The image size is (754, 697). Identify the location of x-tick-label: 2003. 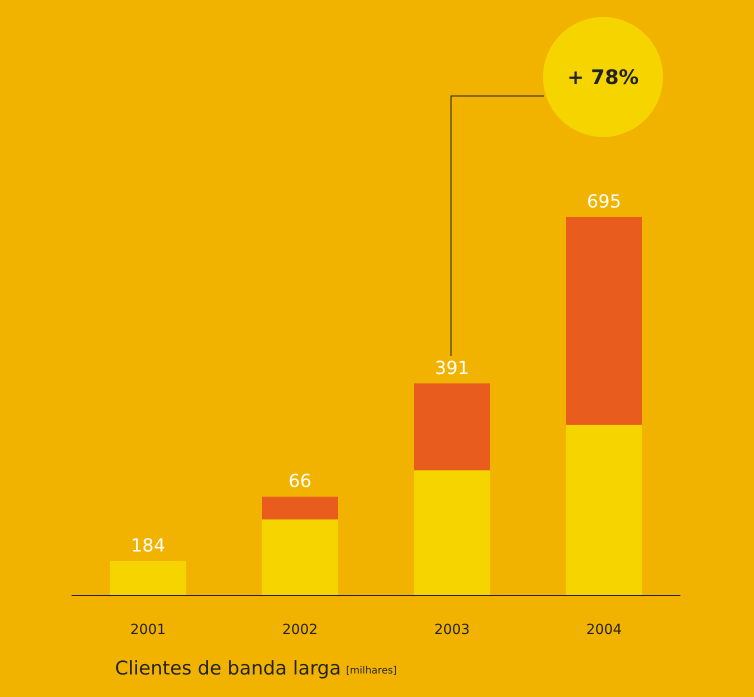
(452, 630).